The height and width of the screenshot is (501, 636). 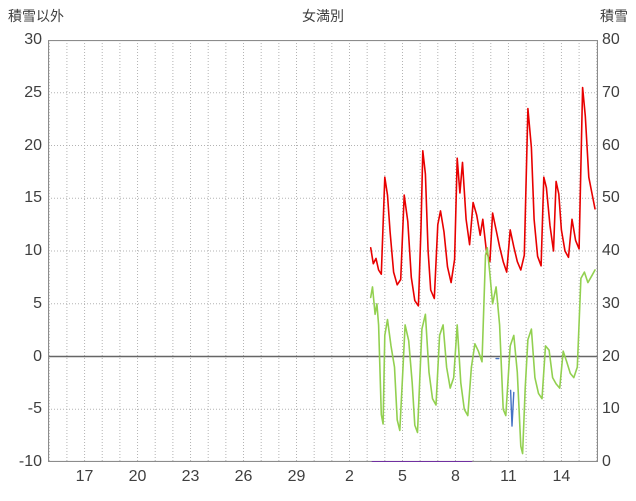 I want to click on y-axis-left-tick-label: -5, so click(x=34, y=409).